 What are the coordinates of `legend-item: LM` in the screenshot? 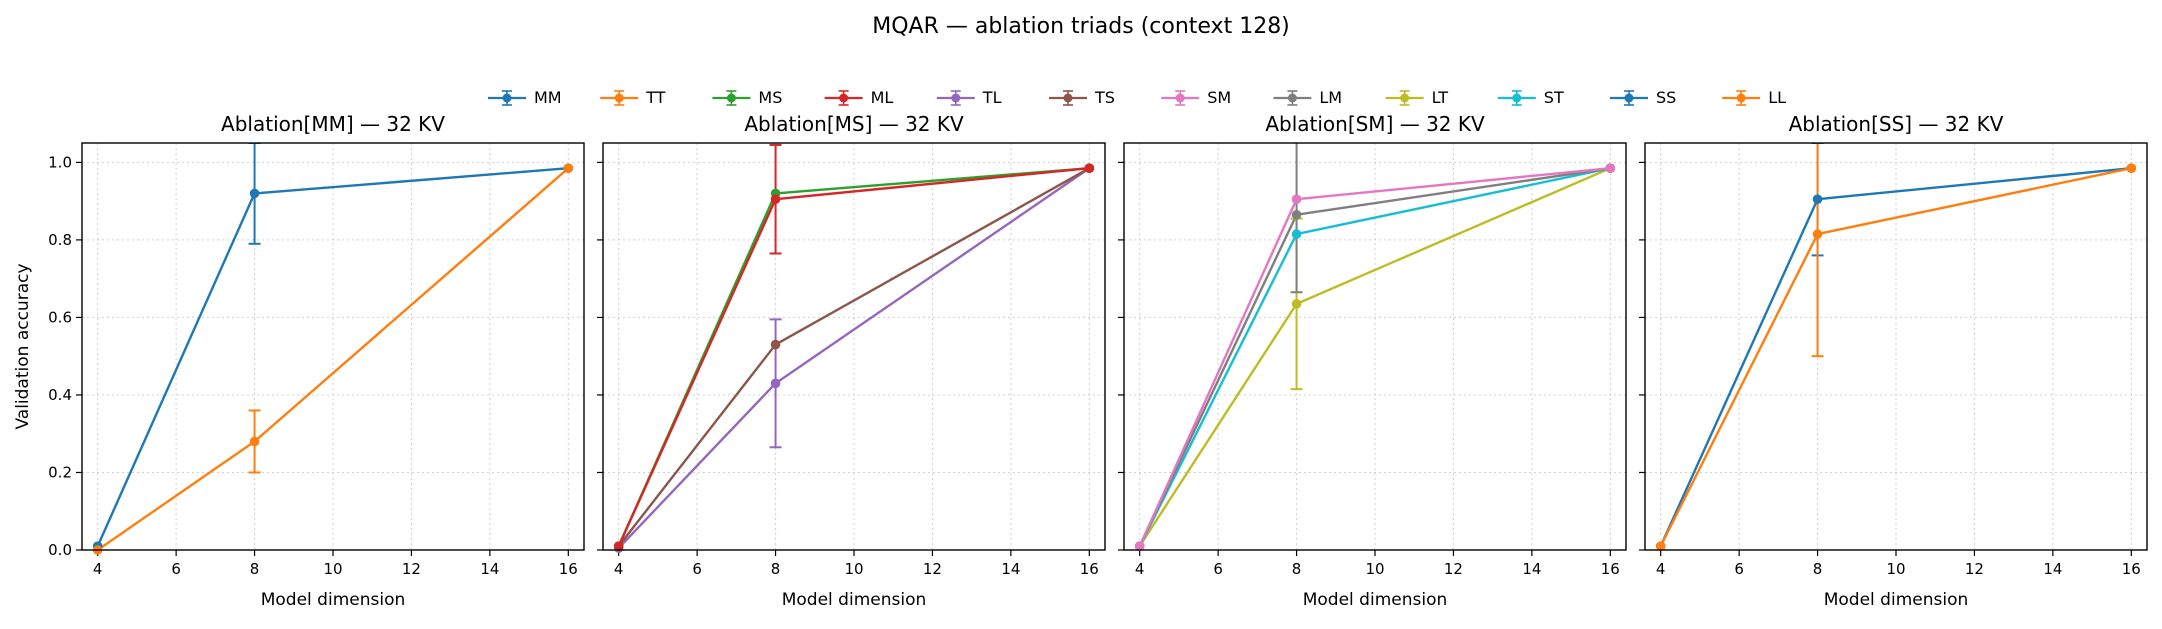 It's located at (1307, 97).